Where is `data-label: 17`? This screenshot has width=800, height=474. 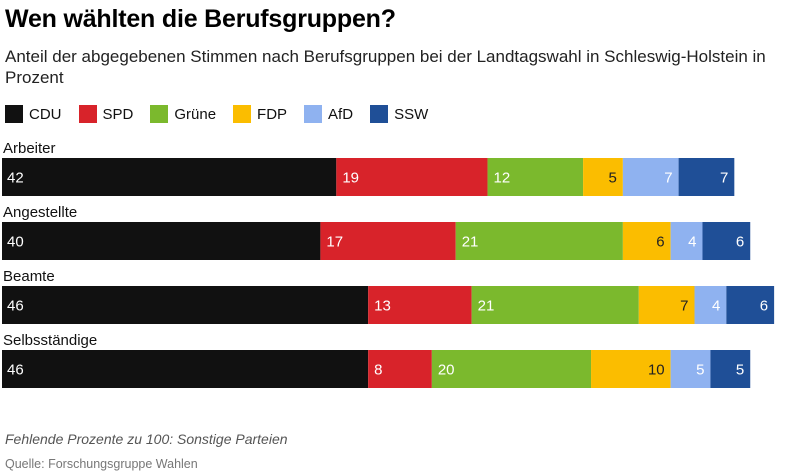 data-label: 17 is located at coordinates (334, 242).